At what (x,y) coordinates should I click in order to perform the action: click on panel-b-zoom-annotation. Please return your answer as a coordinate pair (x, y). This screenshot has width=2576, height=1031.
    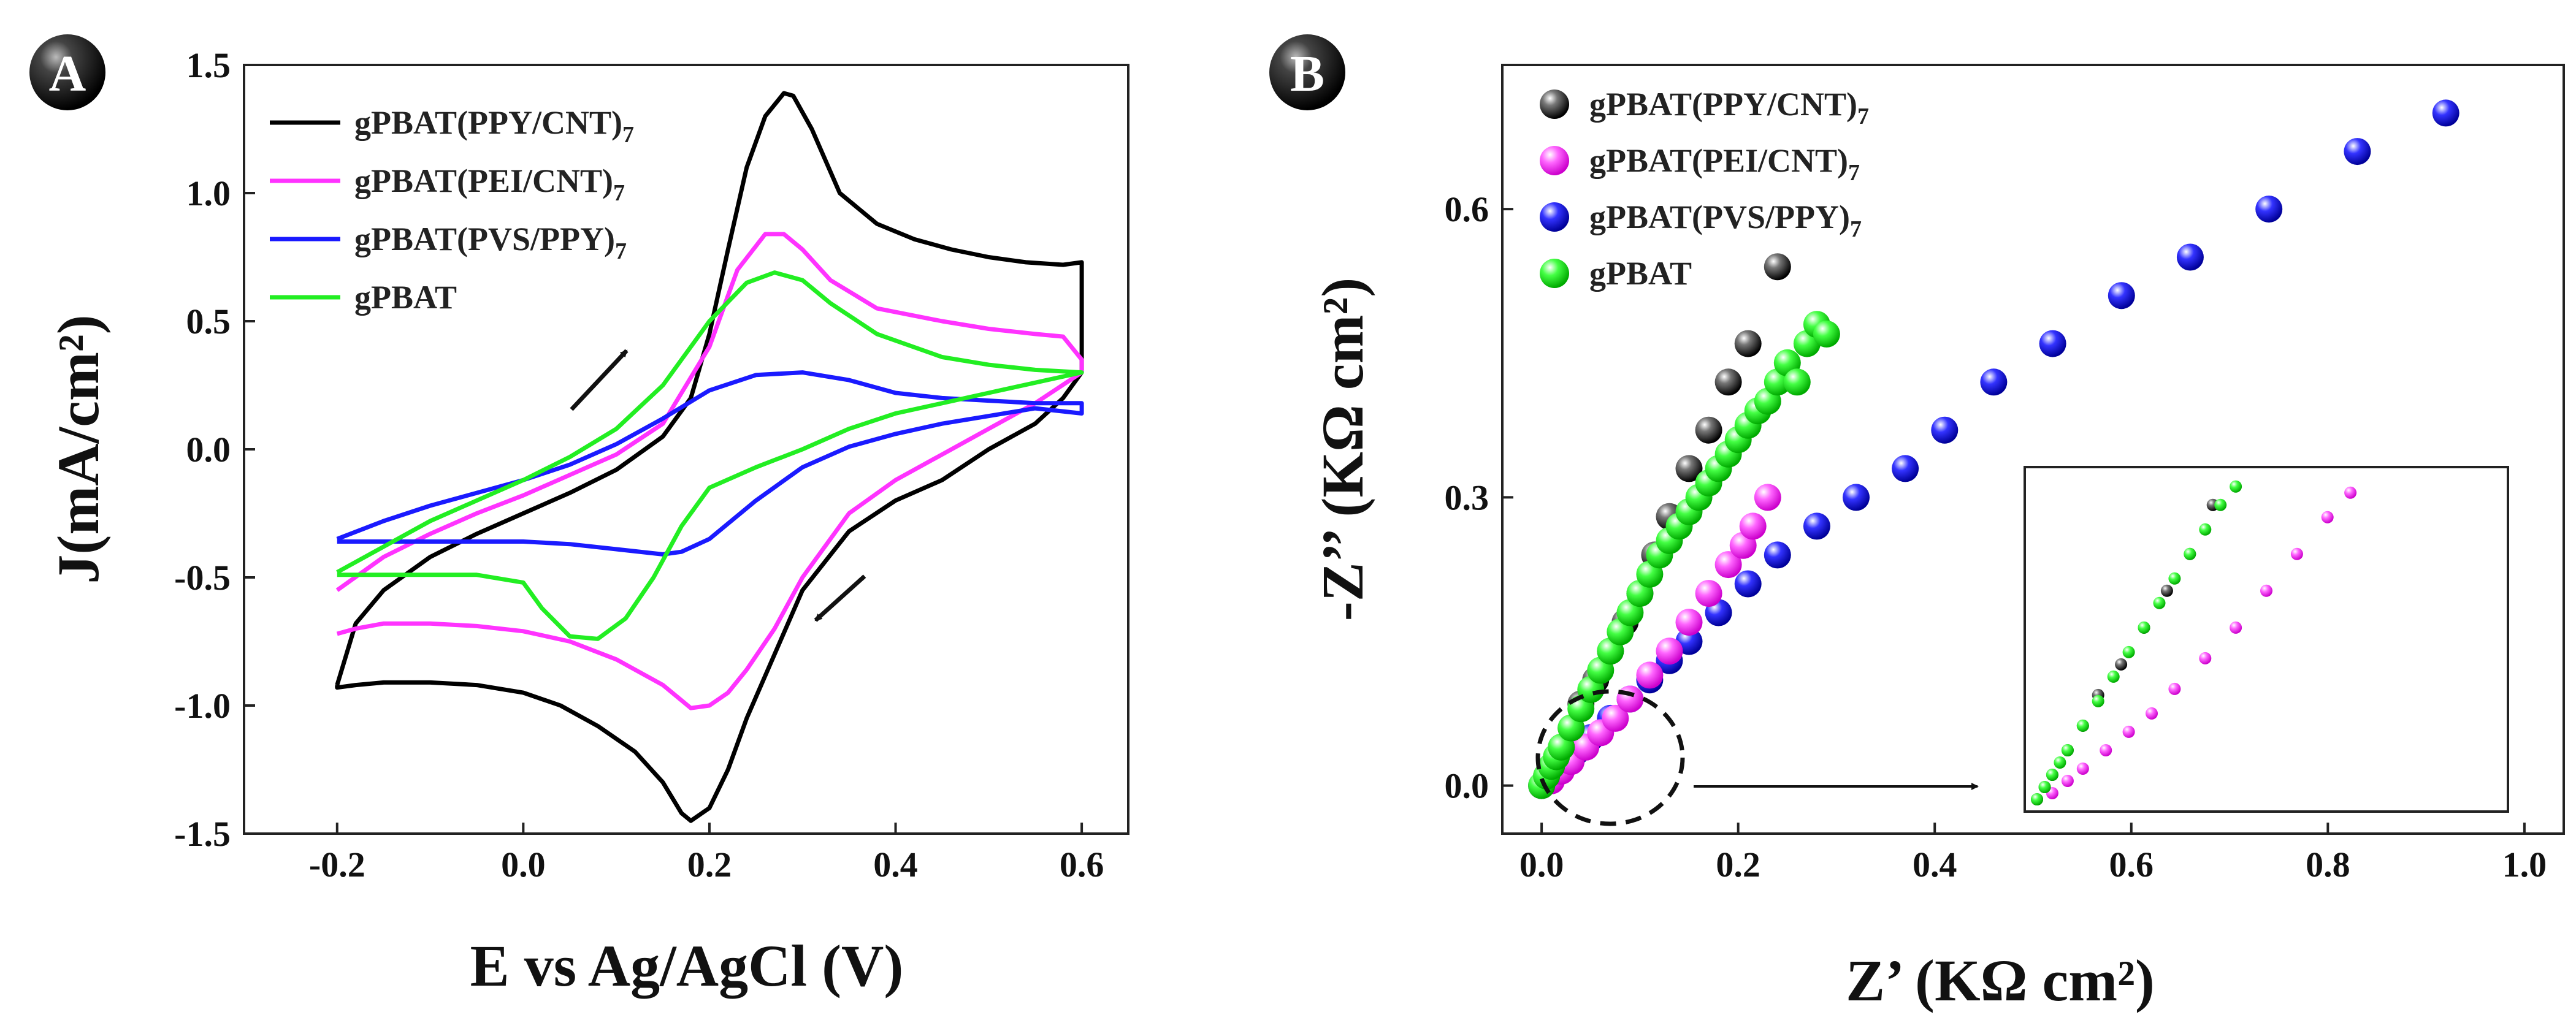
    Looking at the image, I should click on (2022, 646).